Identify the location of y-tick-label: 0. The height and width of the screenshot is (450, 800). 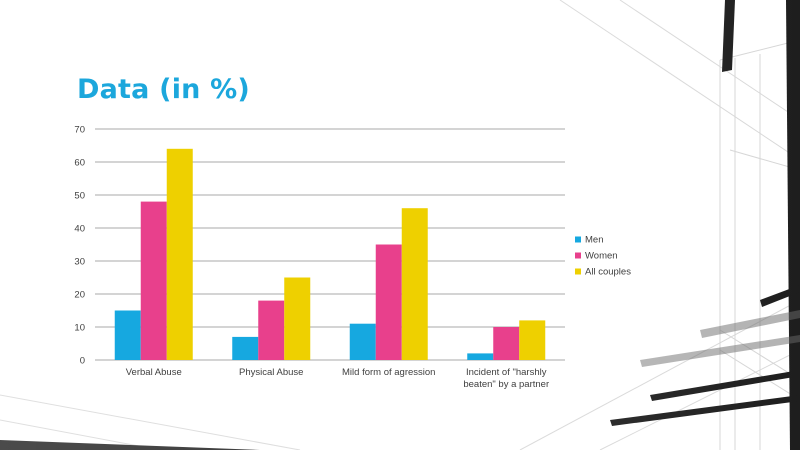
(82, 361).